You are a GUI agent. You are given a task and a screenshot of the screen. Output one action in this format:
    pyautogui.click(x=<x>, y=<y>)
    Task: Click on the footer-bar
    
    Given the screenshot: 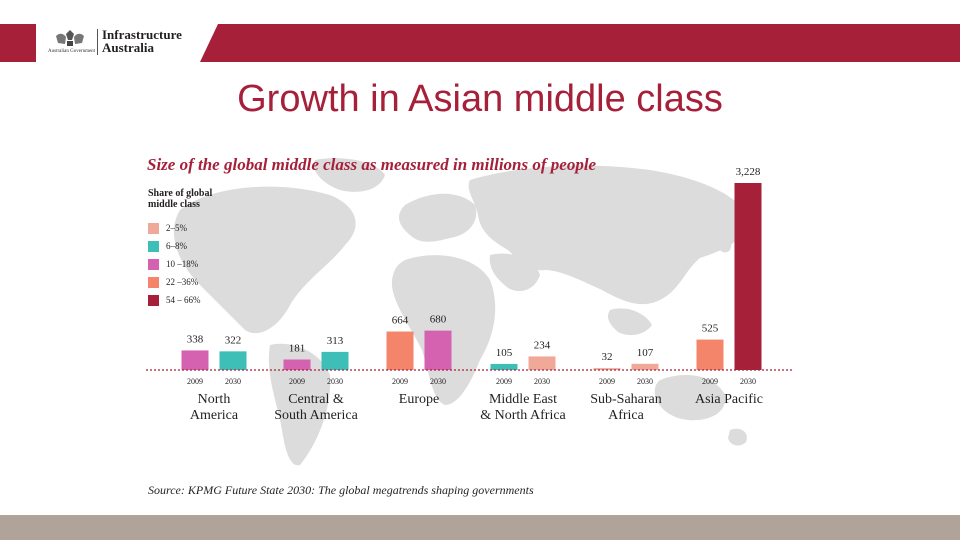 What is the action you would take?
    pyautogui.click(x=480, y=527)
    